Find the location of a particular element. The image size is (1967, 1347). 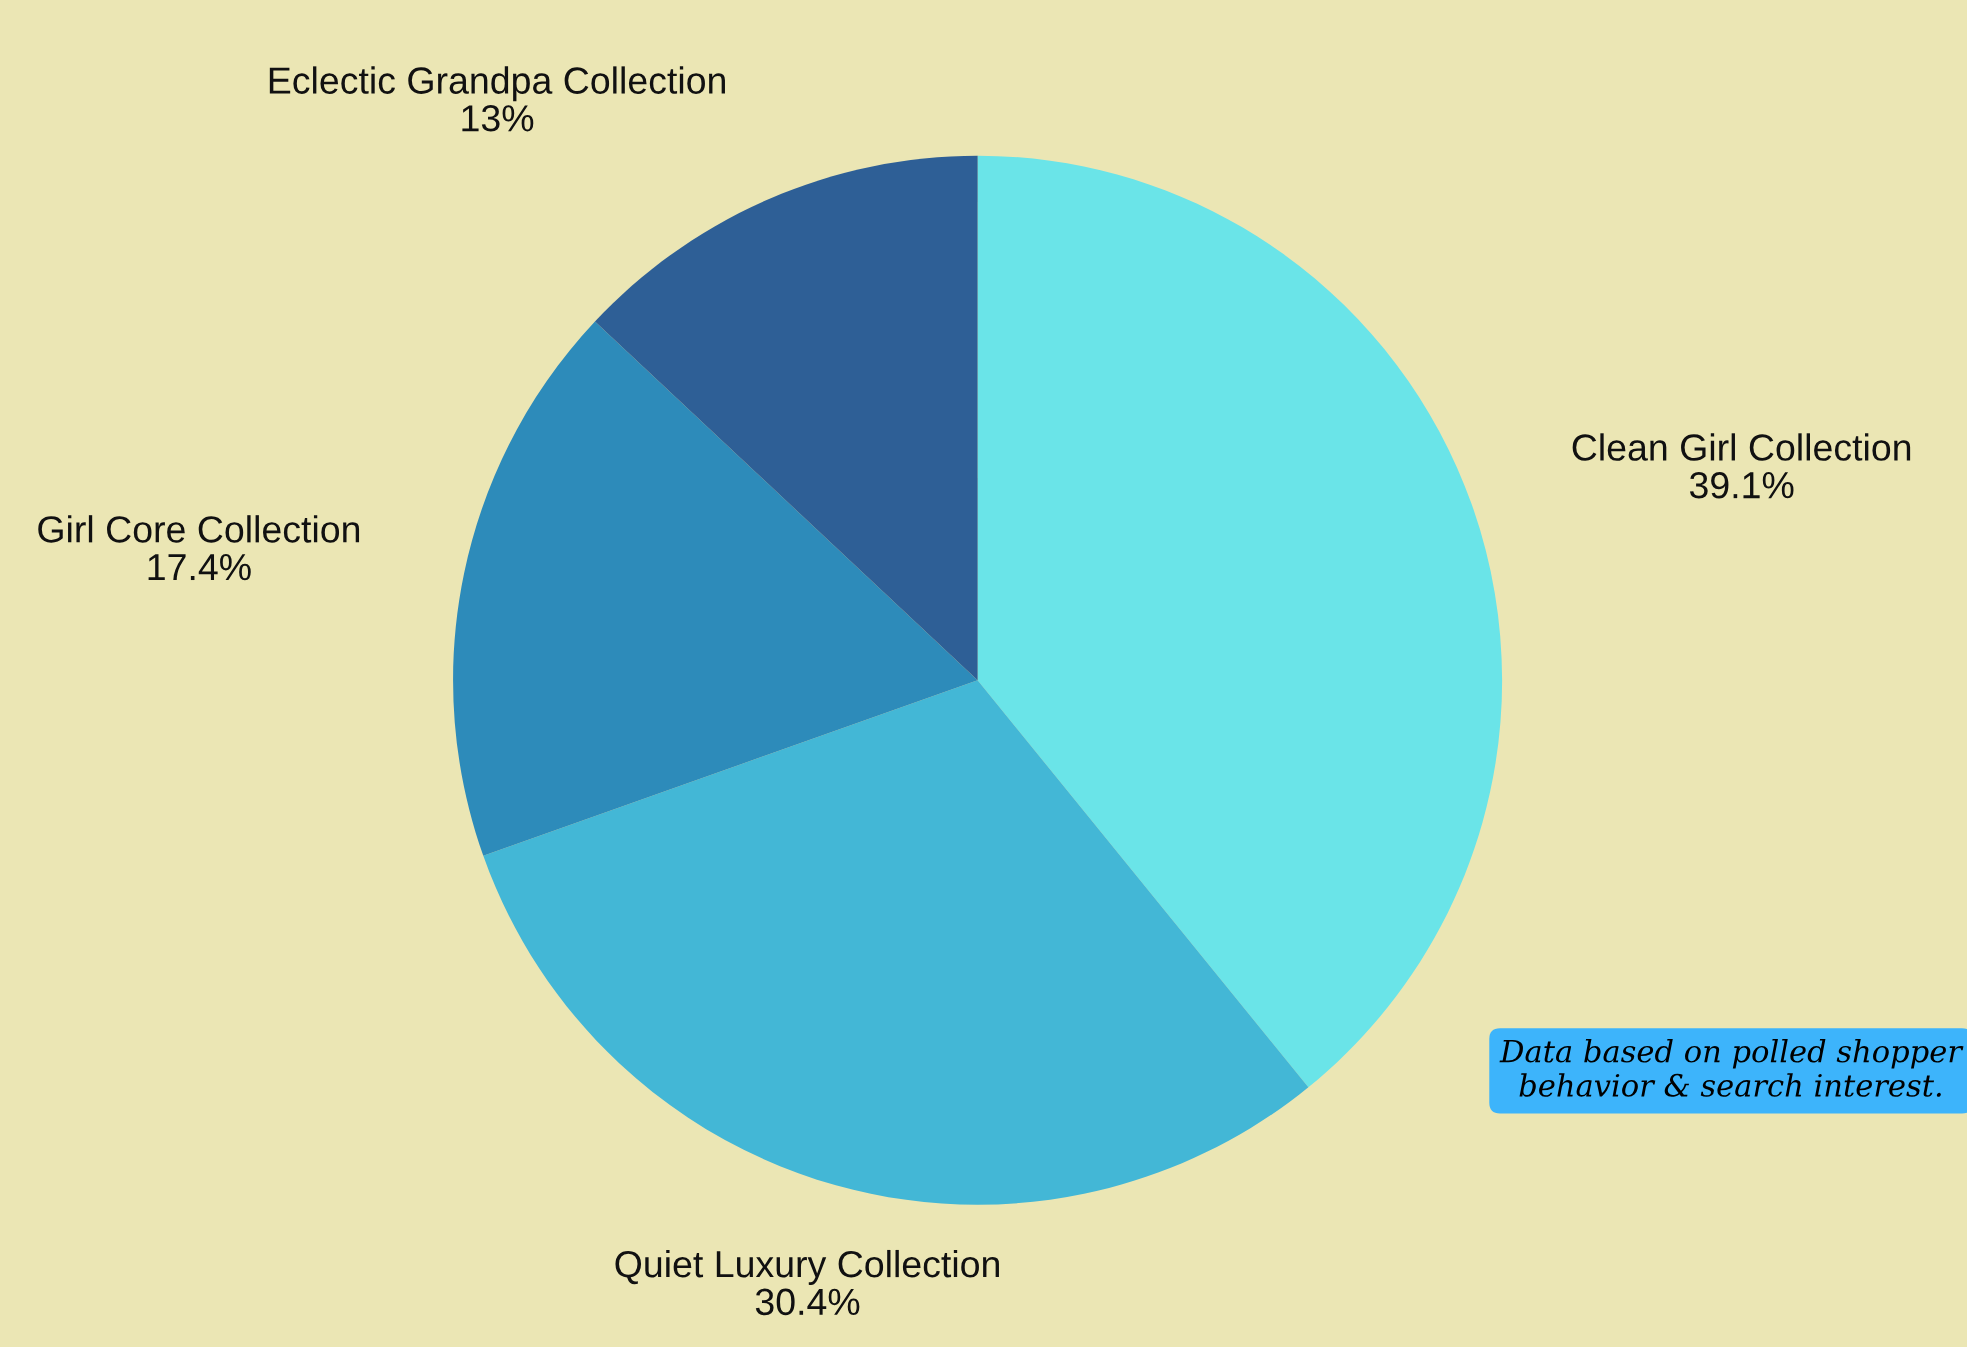

slice-label: Girl Core Collection is located at coordinates (199, 529).